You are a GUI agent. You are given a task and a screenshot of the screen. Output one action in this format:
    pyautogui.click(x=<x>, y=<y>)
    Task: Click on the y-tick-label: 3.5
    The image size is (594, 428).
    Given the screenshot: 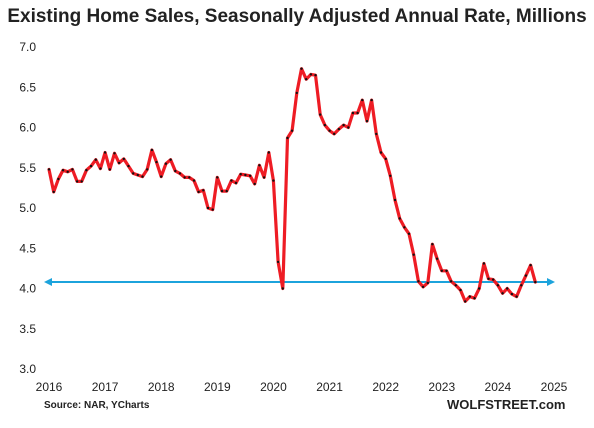 What is the action you would take?
    pyautogui.click(x=27, y=329)
    